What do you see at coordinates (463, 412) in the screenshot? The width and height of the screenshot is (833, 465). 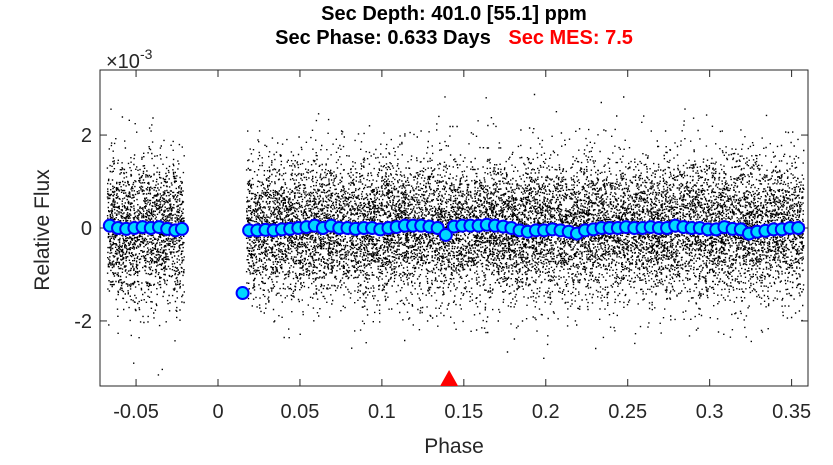 I see `x-tick-label: 0.15` at bounding box center [463, 412].